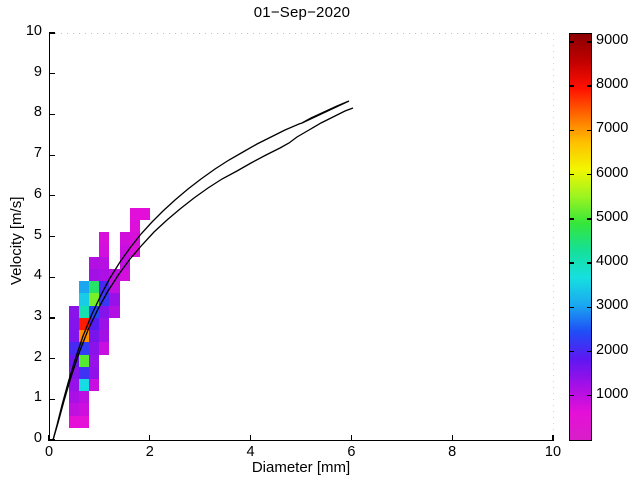 This screenshot has height=480, width=640. What do you see at coordinates (37, 112) in the screenshot?
I see `y-tick-label: 8` at bounding box center [37, 112].